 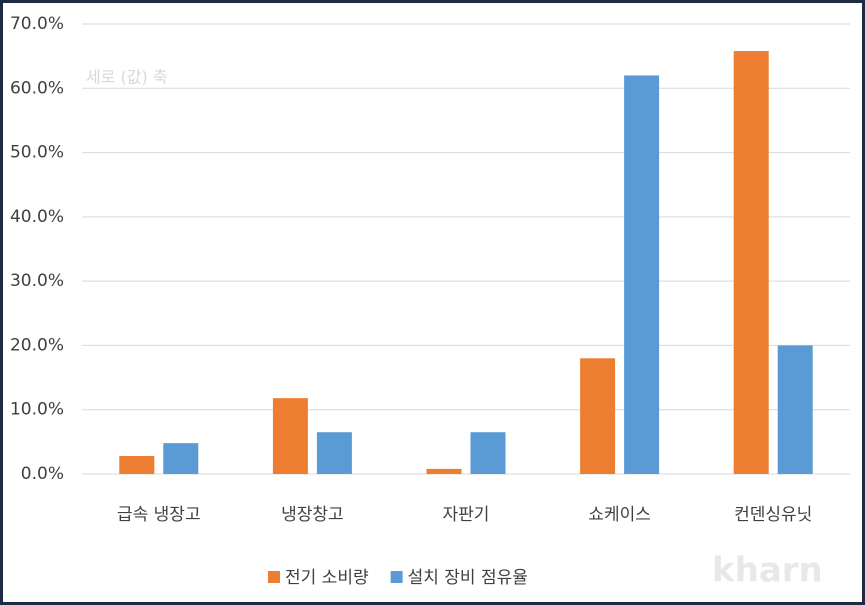 I want to click on x-tick-label: 자판기, so click(x=466, y=515).